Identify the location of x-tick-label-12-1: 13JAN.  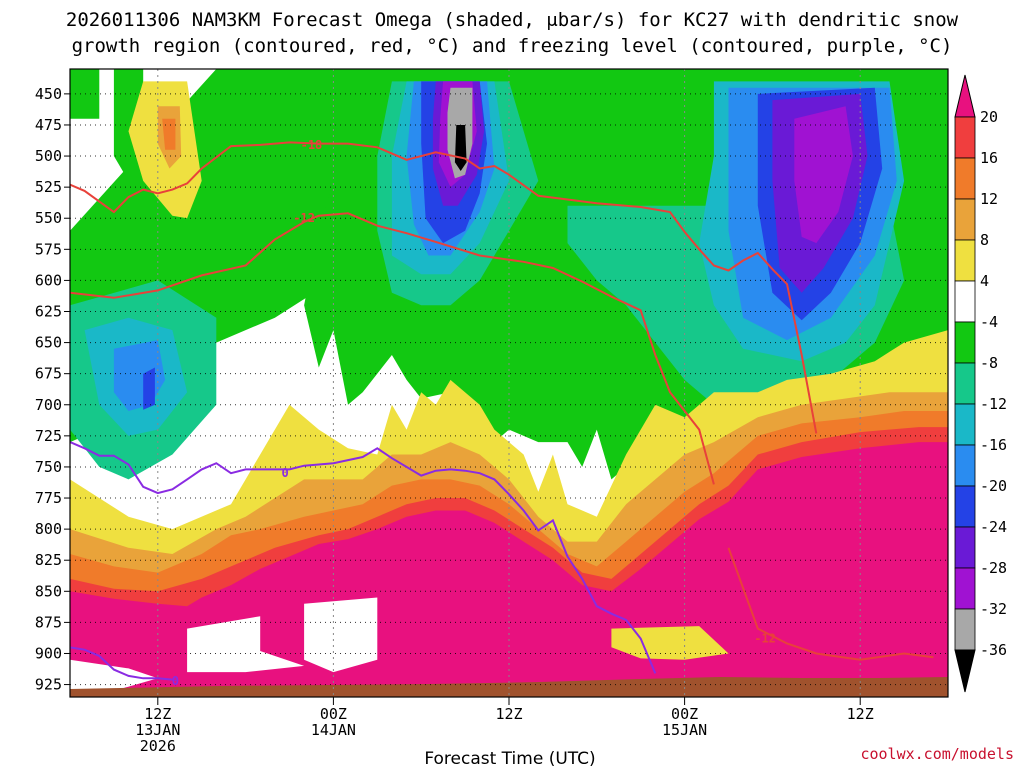
(157, 730).